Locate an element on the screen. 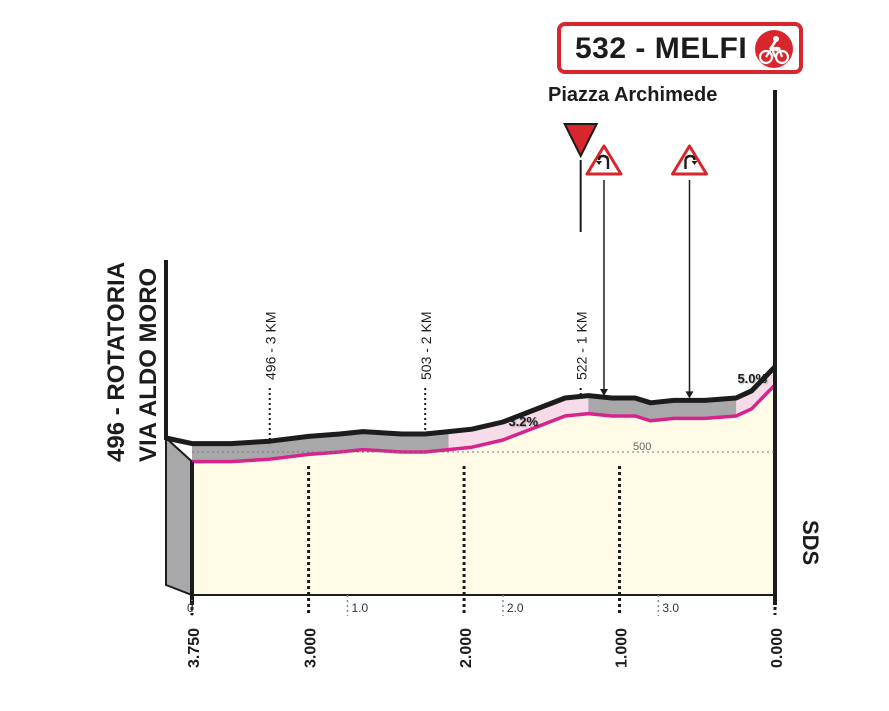 The height and width of the screenshot is (711, 889). km-tick-label: 2.0 is located at coordinates (515, 608).